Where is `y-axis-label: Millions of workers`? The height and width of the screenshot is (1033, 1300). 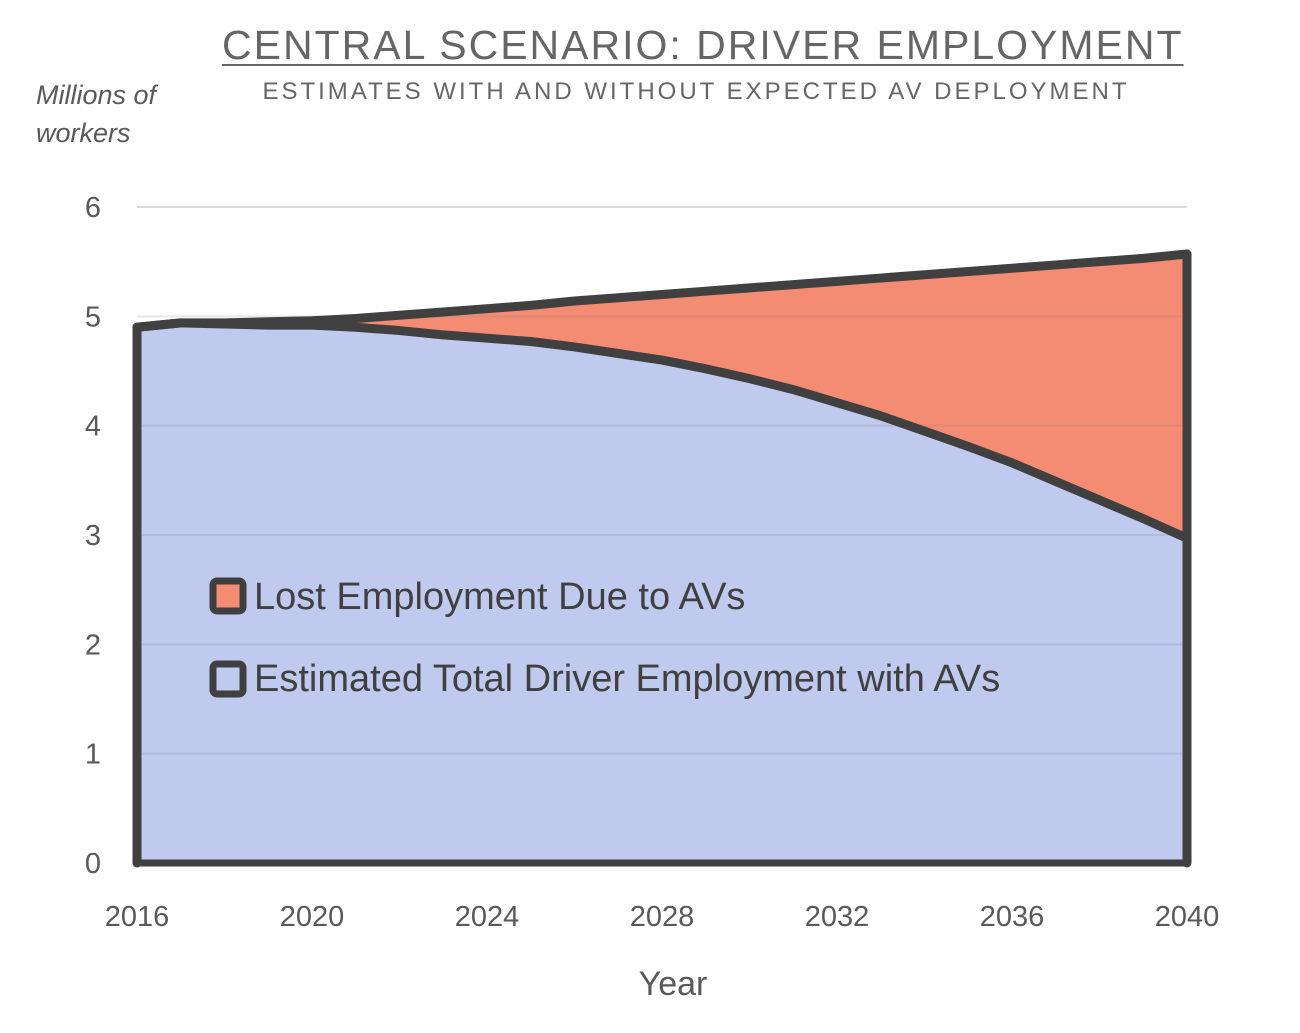
y-axis-label: Millions of workers is located at coordinates (96, 114).